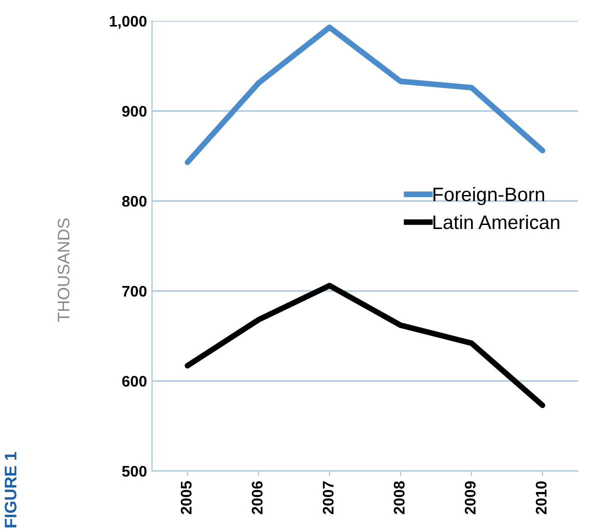 The image size is (592, 529). What do you see at coordinates (496, 222) in the screenshot?
I see `legend-label: Latin American` at bounding box center [496, 222].